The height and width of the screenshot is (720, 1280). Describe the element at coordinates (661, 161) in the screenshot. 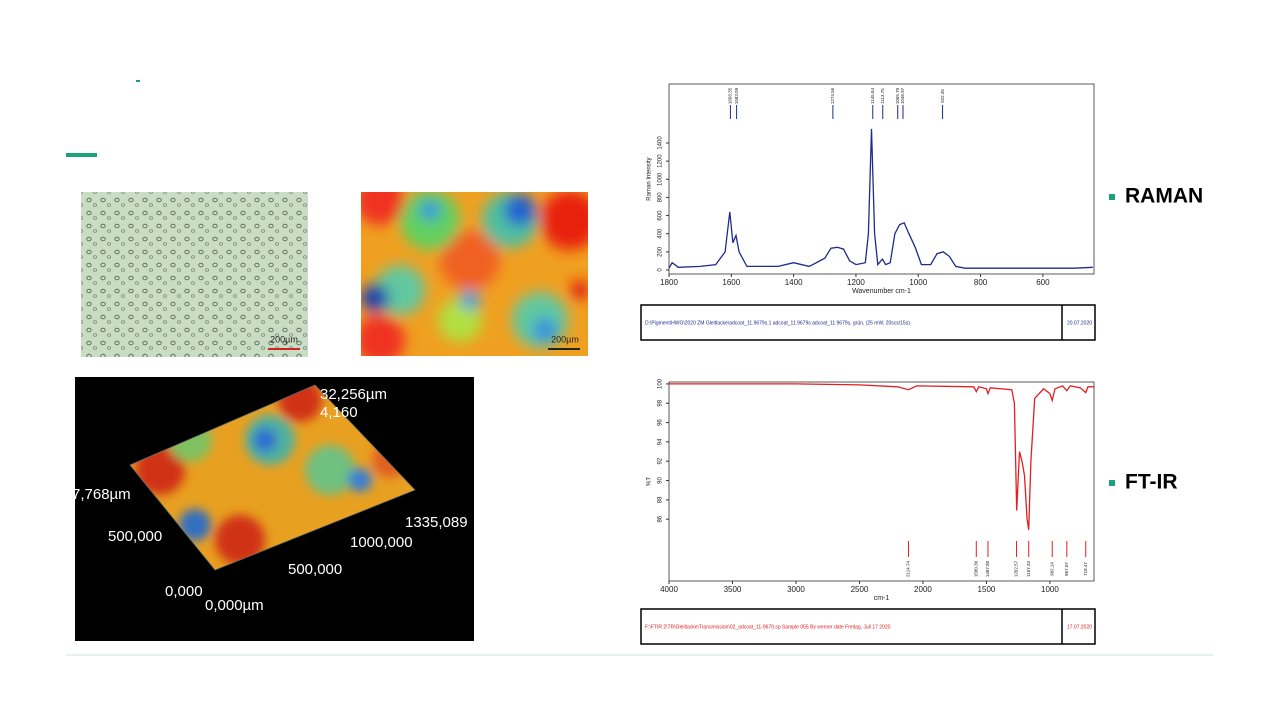

I see `y-tick-label: 1200` at that location.